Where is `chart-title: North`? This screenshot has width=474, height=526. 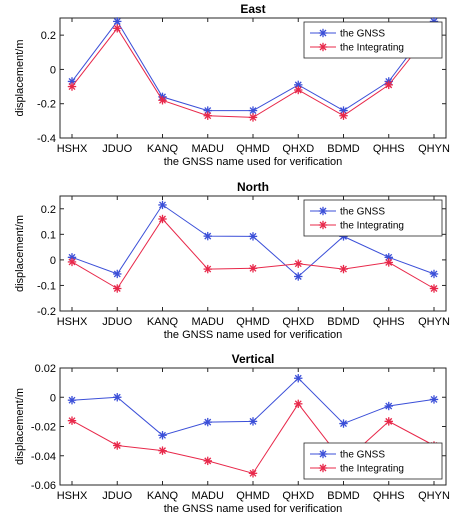
chart-title: North is located at coordinates (253, 187).